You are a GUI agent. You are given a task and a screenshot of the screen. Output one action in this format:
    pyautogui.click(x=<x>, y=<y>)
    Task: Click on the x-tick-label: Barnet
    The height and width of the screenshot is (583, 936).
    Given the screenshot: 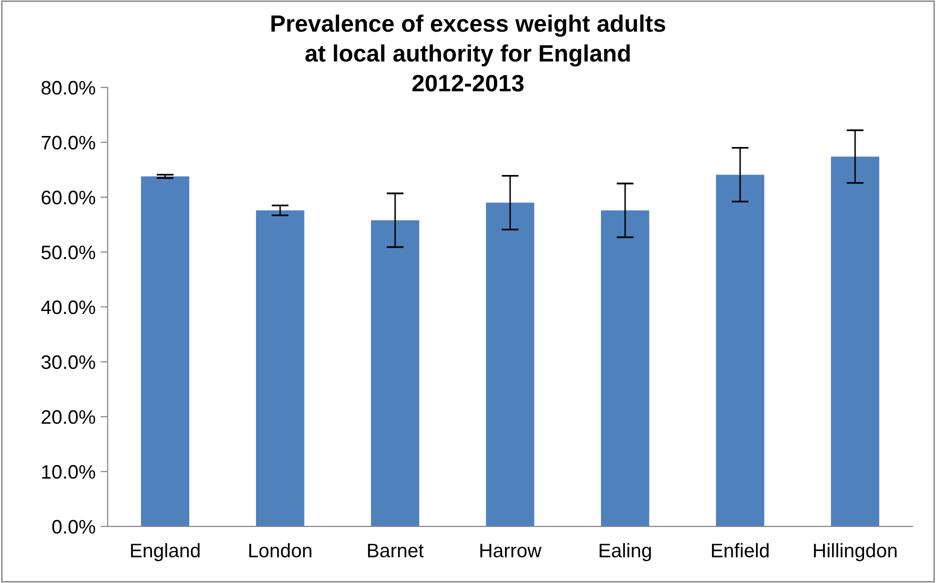 What is the action you would take?
    pyautogui.click(x=396, y=551)
    